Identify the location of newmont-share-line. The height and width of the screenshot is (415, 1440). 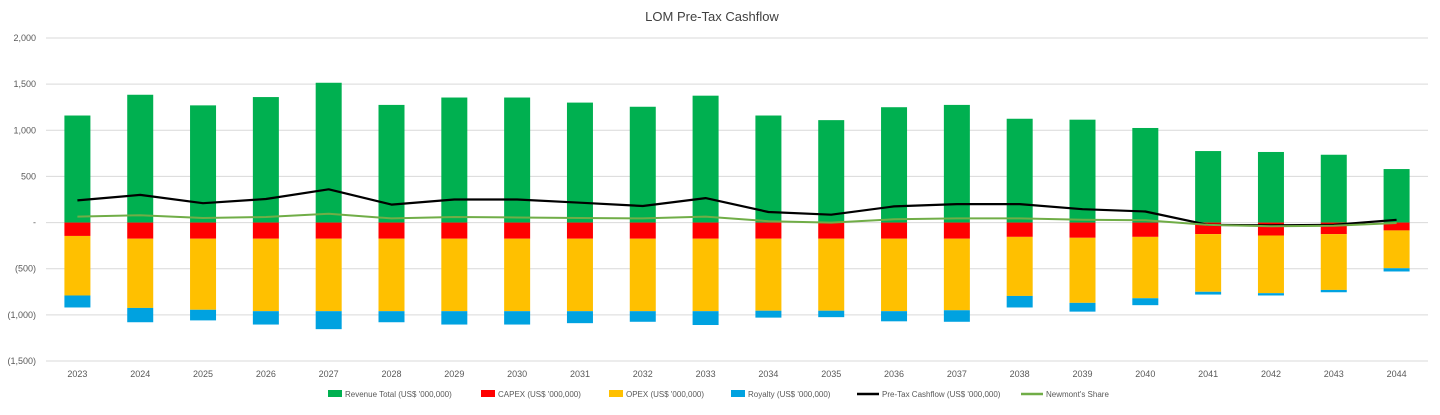
(737, 220).